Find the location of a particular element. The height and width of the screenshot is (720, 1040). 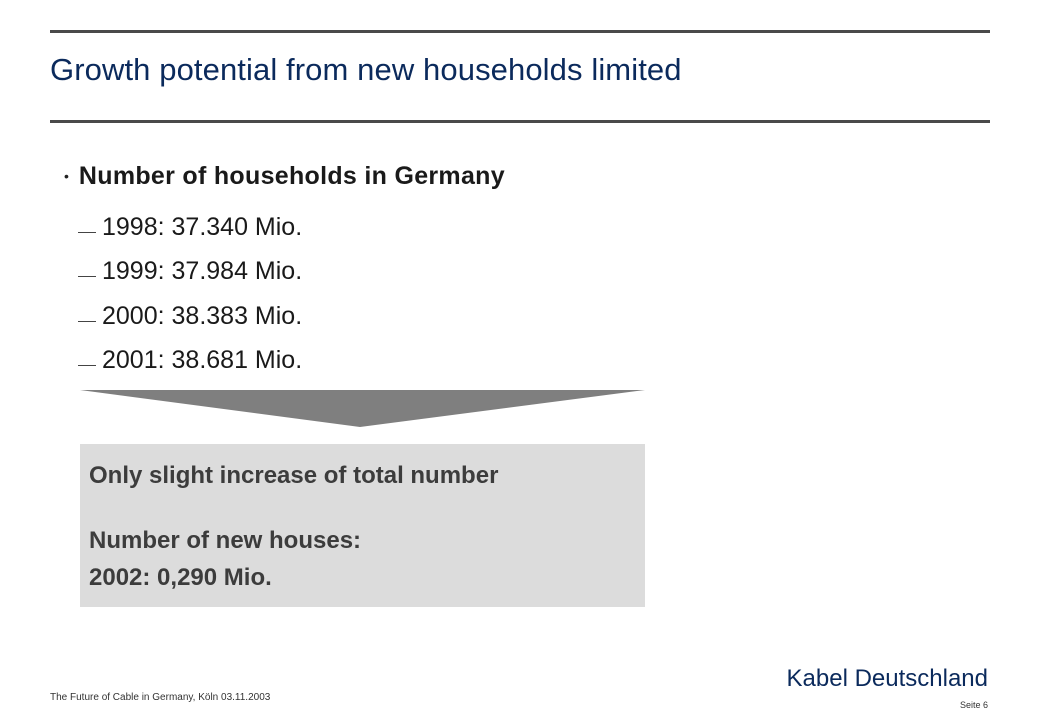

title-bottom-rule is located at coordinates (520, 121).